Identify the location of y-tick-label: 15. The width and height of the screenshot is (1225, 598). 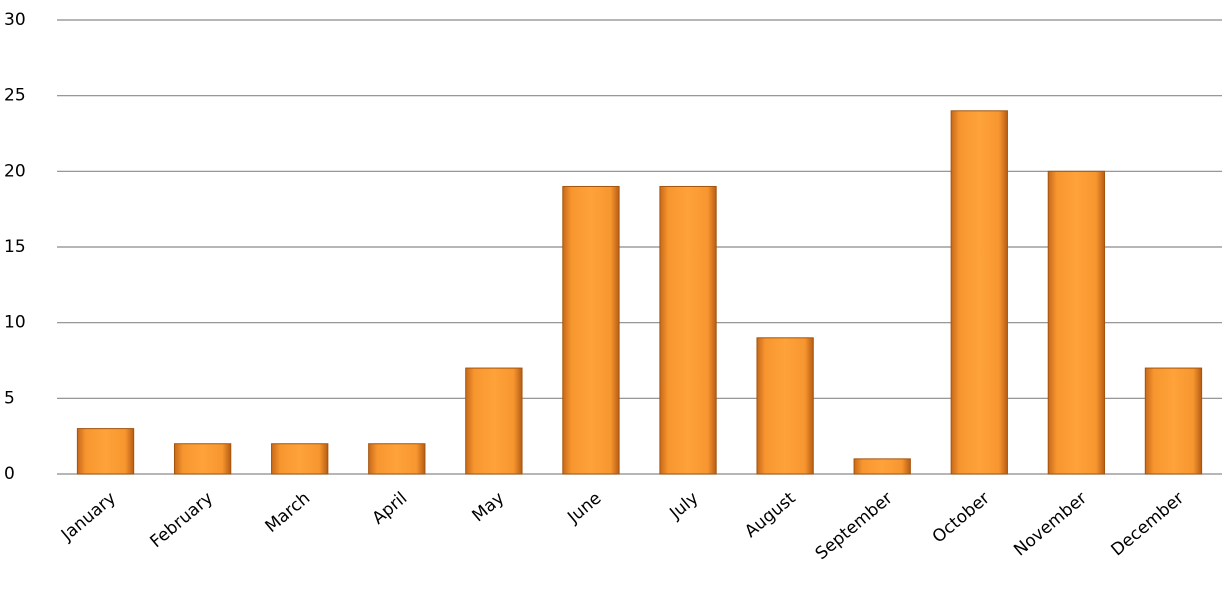
(15, 247).